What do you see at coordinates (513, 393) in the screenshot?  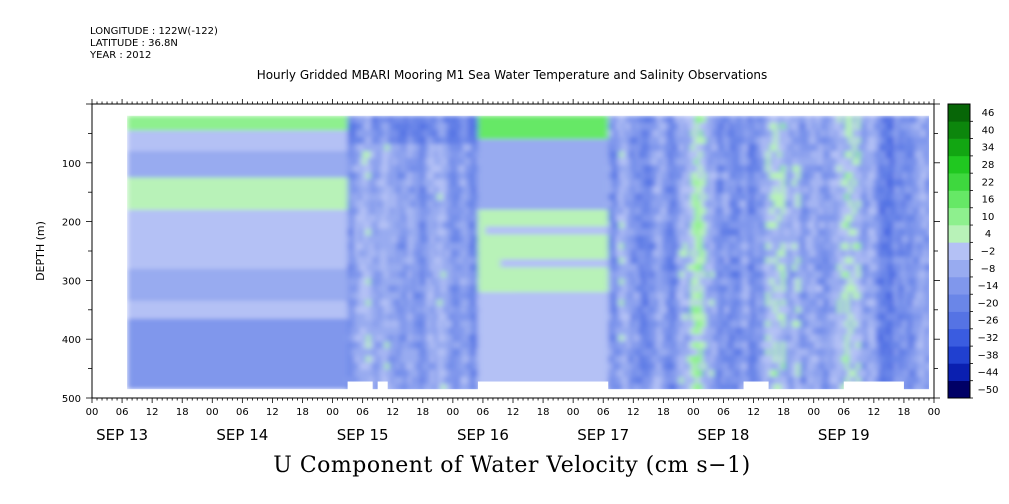 I see `no-data-bottom` at bounding box center [513, 393].